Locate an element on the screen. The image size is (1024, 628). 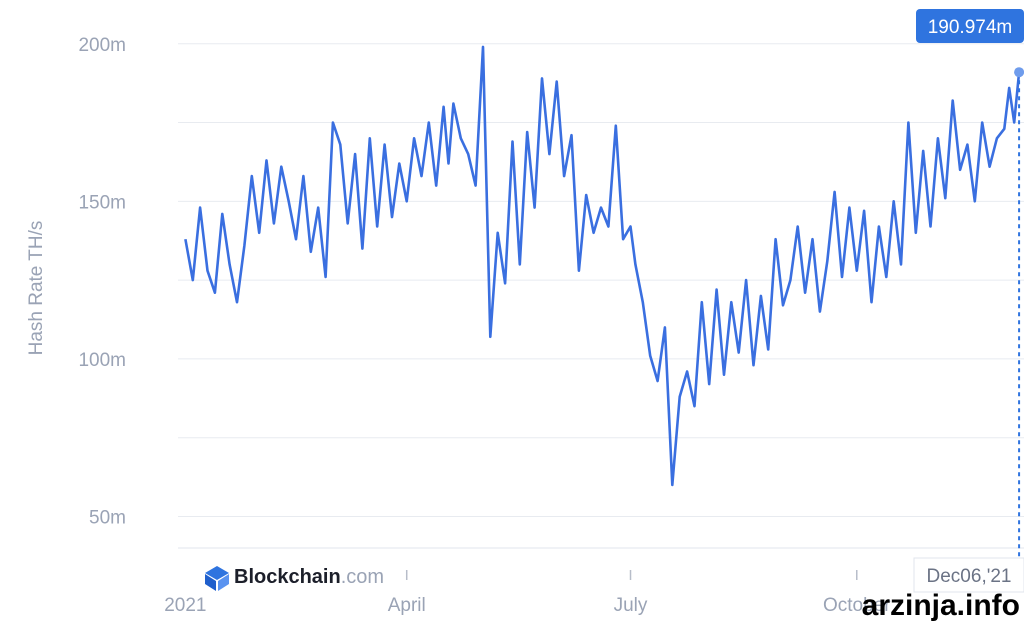
y-tick-label: 200m is located at coordinates (102, 45).